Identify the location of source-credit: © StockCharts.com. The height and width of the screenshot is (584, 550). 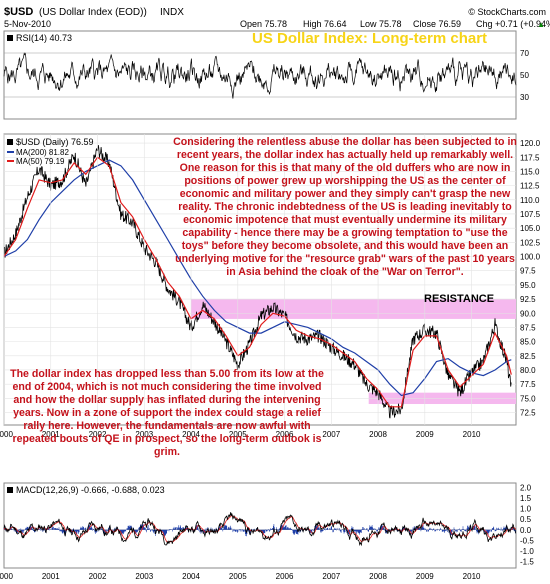
(507, 12).